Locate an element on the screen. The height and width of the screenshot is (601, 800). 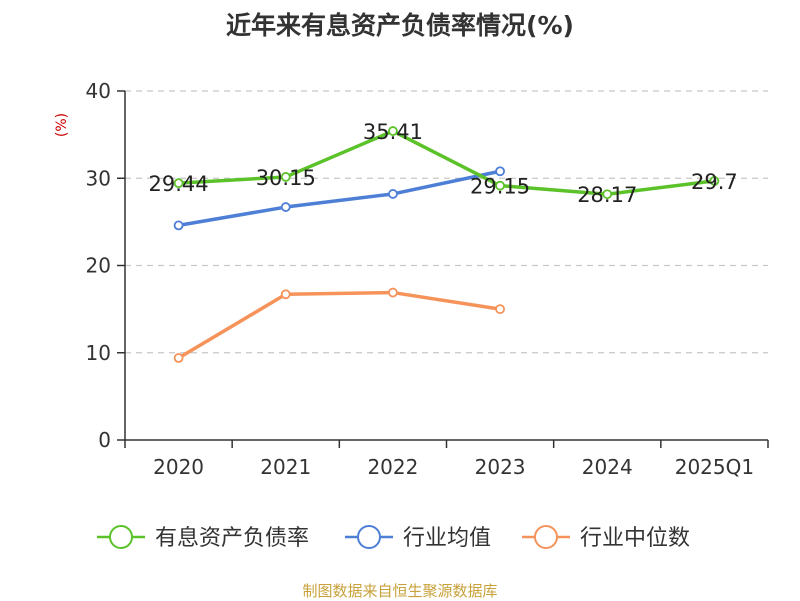
legend-item: 行业均值 is located at coordinates (418, 538).